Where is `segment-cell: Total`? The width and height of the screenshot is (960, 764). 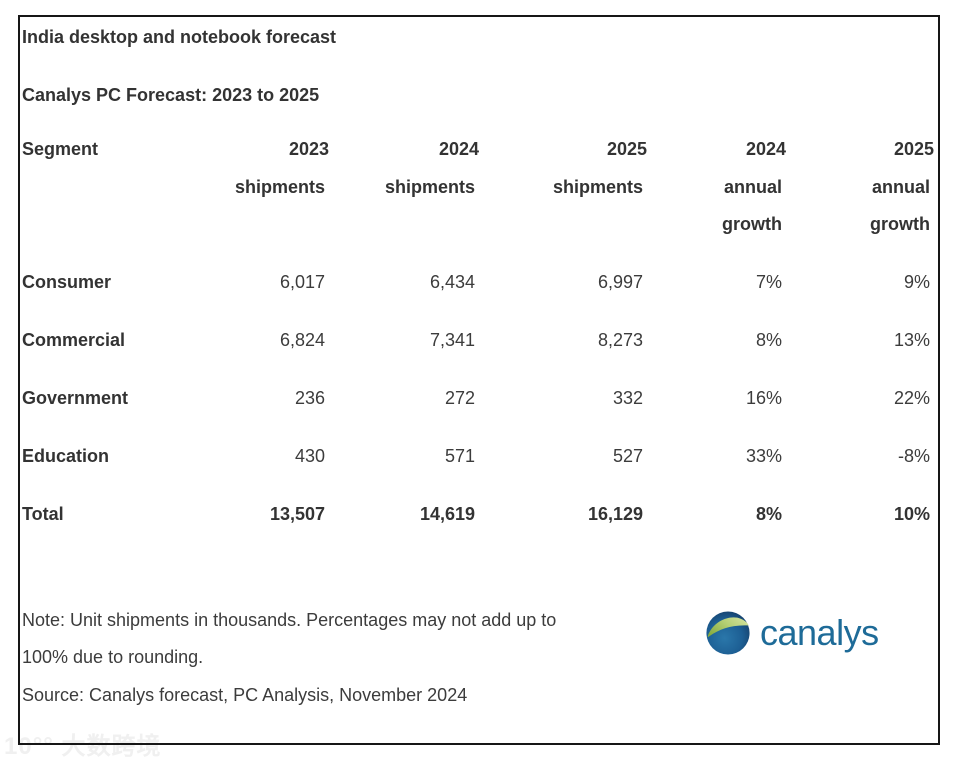 segment-cell: Total is located at coordinates (43, 514).